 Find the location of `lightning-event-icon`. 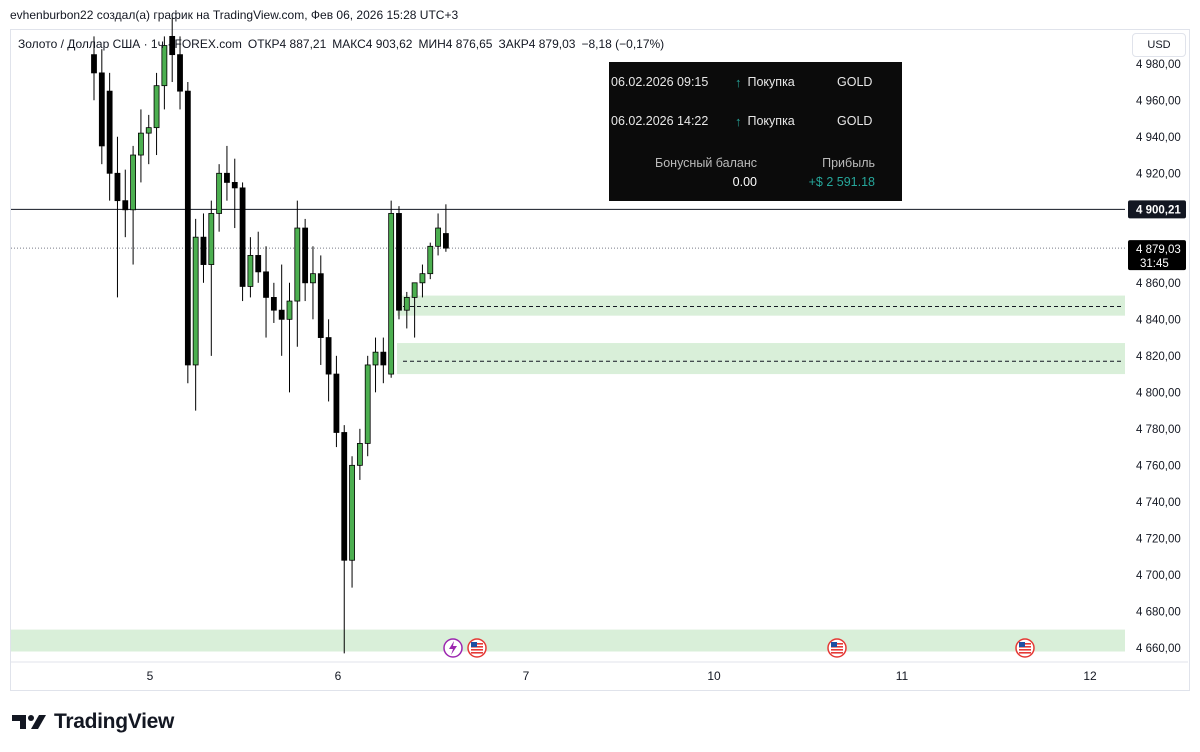

lightning-event-icon is located at coordinates (453, 648).